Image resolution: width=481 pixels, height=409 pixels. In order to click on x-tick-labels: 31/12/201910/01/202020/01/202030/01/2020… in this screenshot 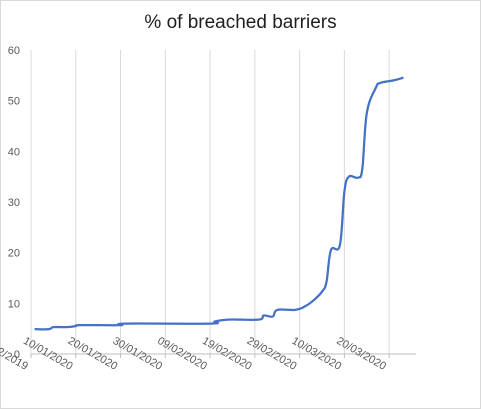, I will do `click(194, 354)`.